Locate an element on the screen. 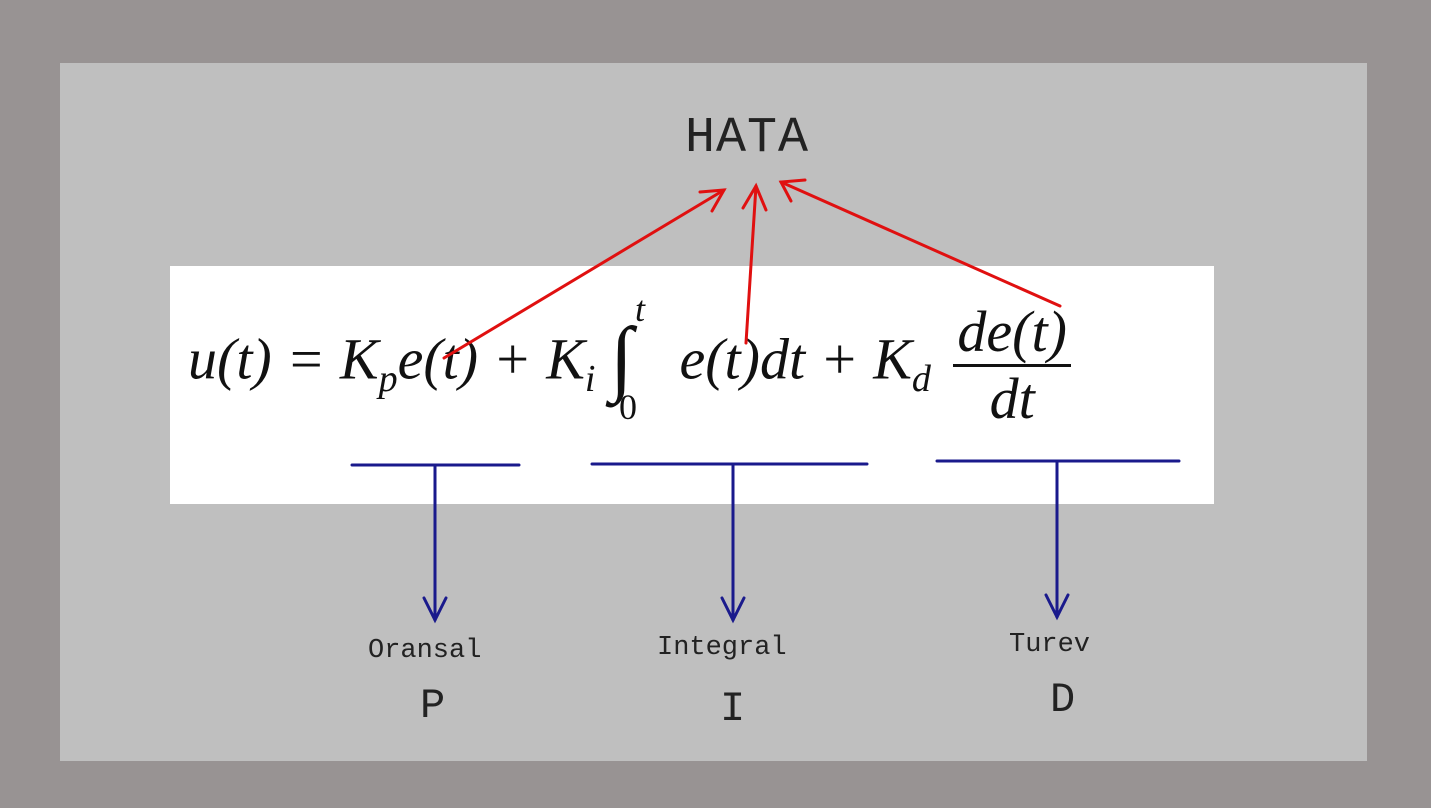 The height and width of the screenshot is (808, 1431). error-arrowhead-derivative is located at coordinates (792, 190).